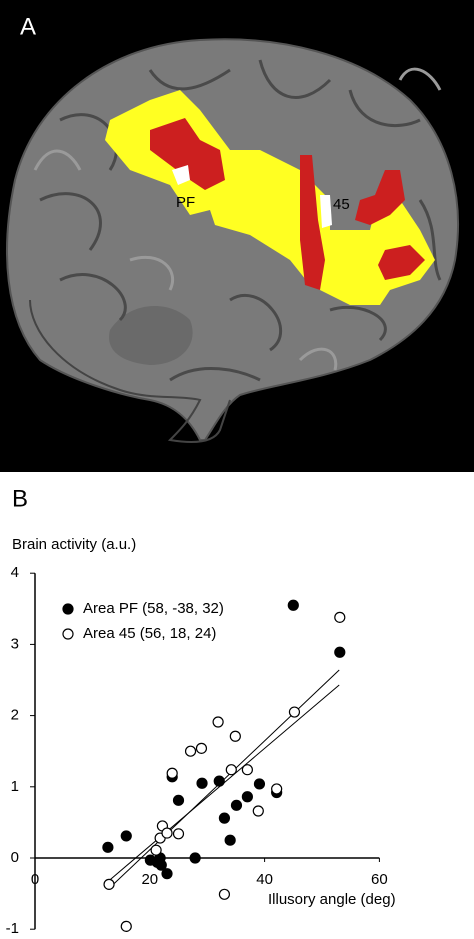 This screenshot has width=474, height=939. I want to click on x-tick-label: 20, so click(149, 879).